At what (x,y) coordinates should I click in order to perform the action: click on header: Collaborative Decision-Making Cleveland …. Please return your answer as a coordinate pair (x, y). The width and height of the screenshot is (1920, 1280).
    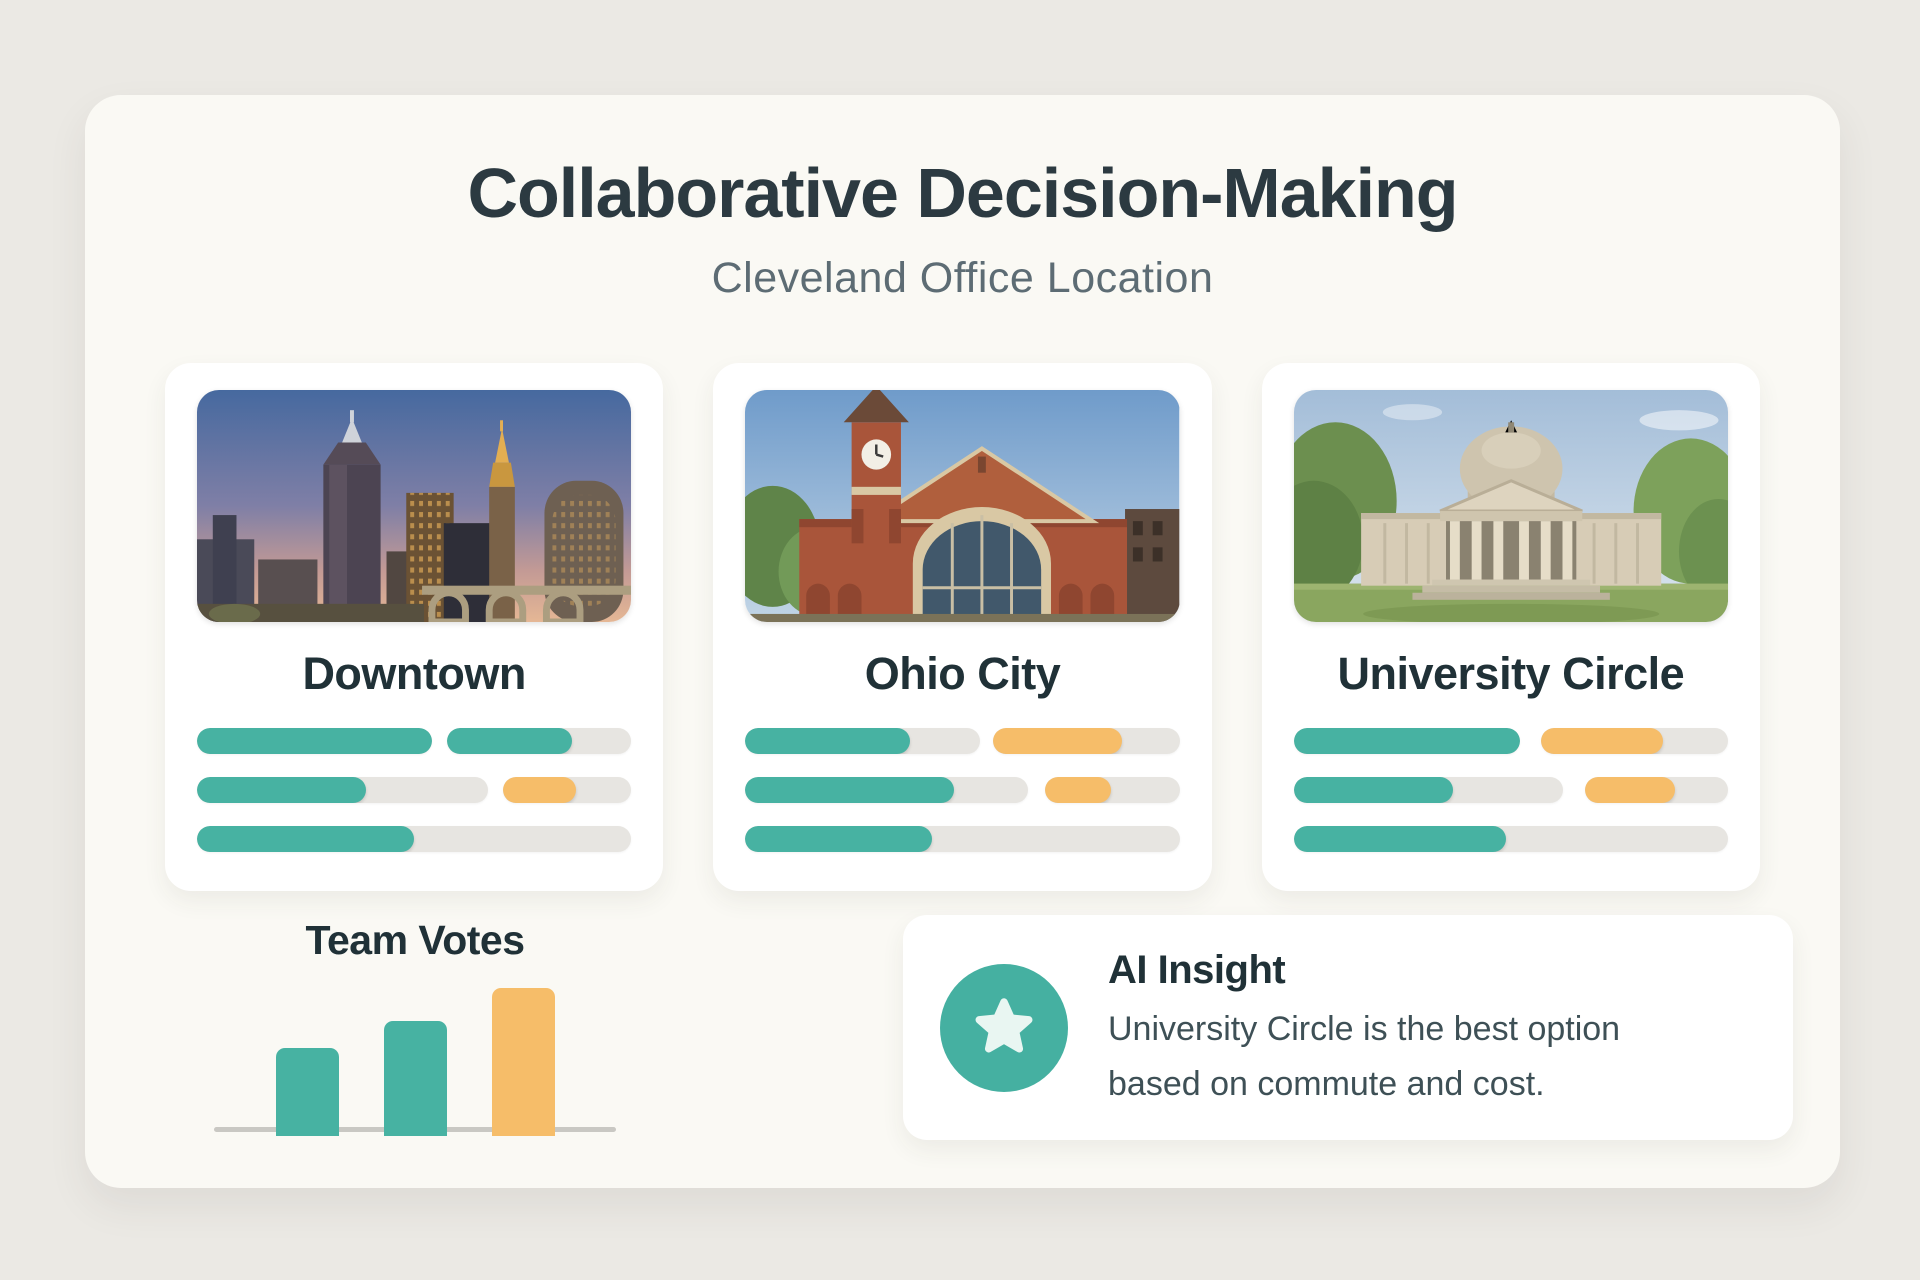
    Looking at the image, I should click on (962, 199).